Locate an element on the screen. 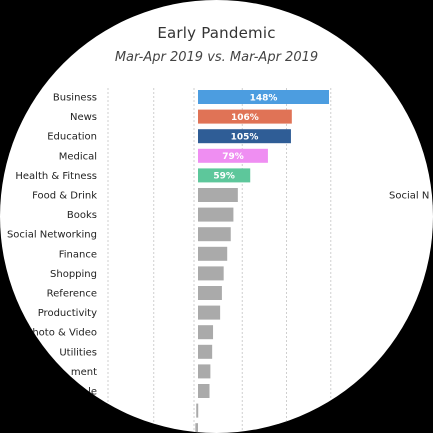  data-label: 59% is located at coordinates (224, 177).